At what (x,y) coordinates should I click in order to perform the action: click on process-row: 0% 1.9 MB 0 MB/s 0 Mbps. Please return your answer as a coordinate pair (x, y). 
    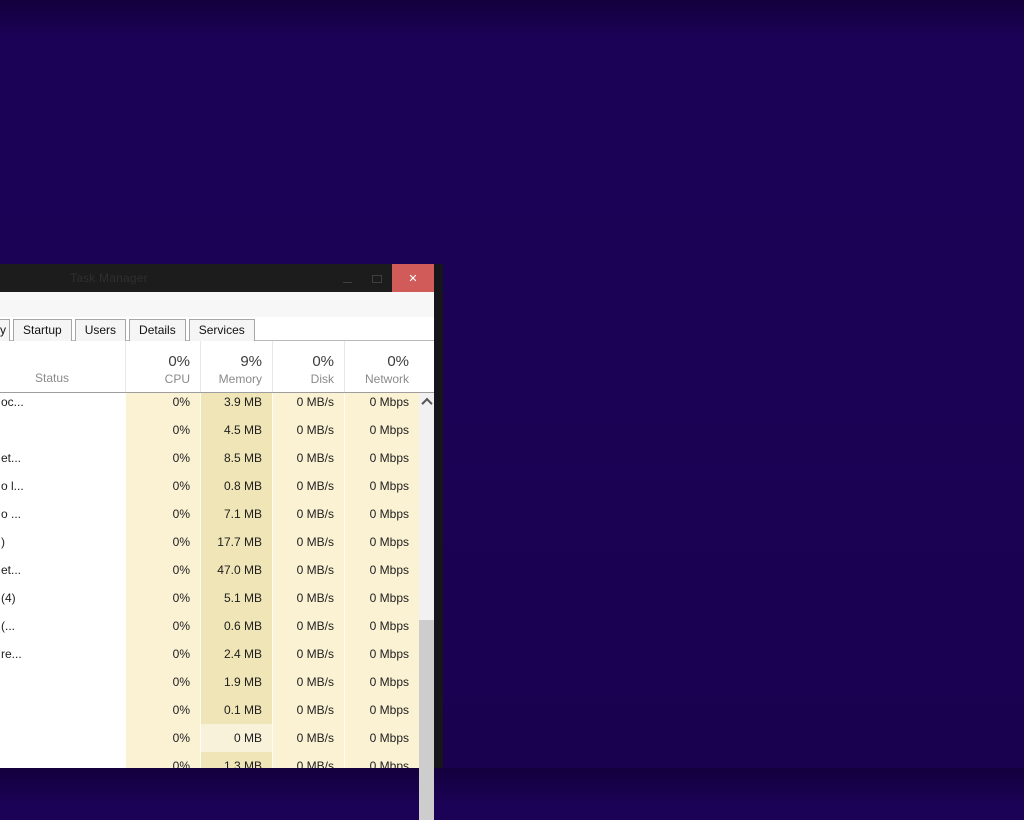
    Looking at the image, I should click on (209, 682).